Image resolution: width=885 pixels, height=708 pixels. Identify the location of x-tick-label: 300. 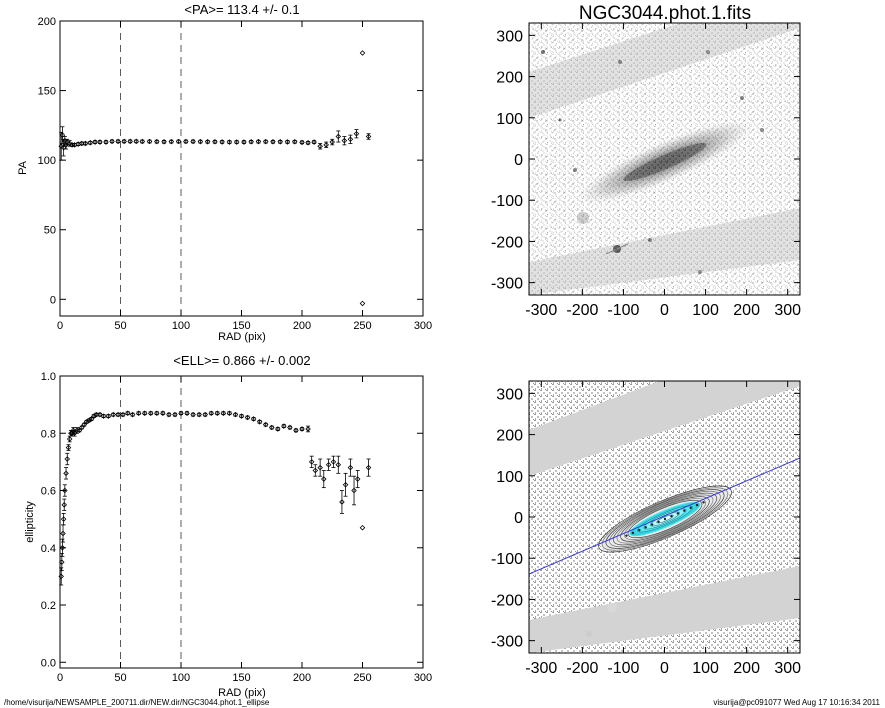
(423, 678).